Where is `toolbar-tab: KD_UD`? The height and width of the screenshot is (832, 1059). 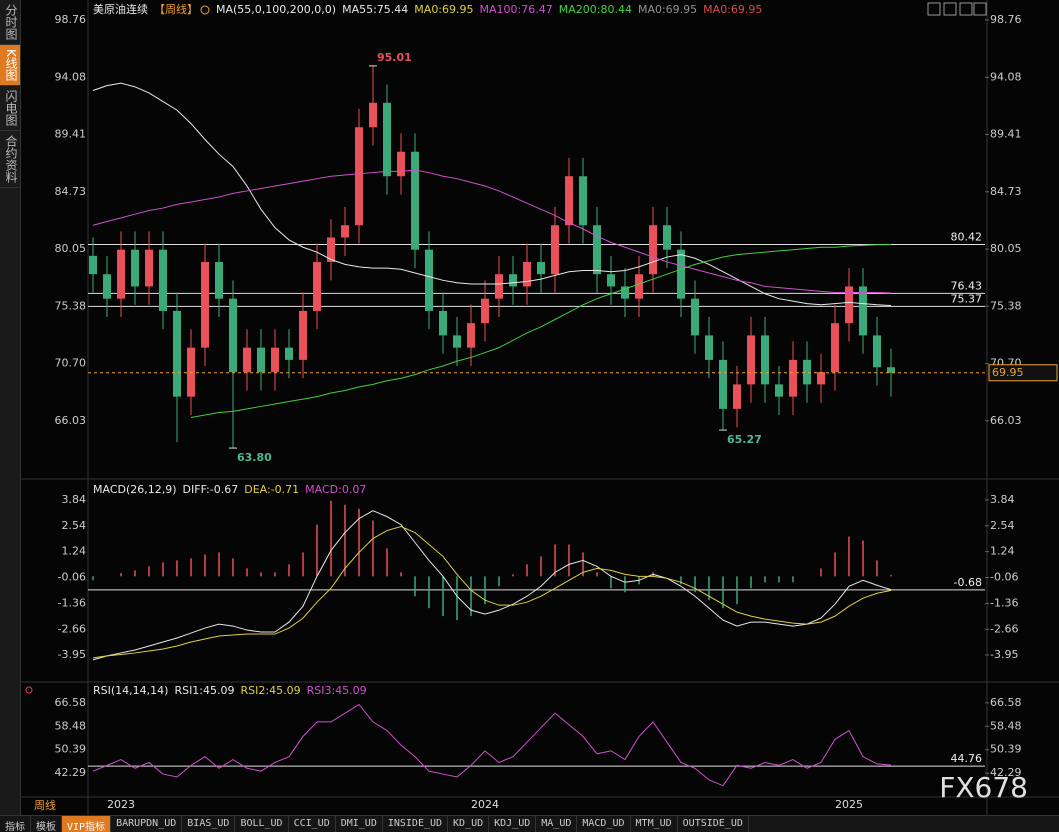
toolbar-tab: KD_UD is located at coordinates (469, 824).